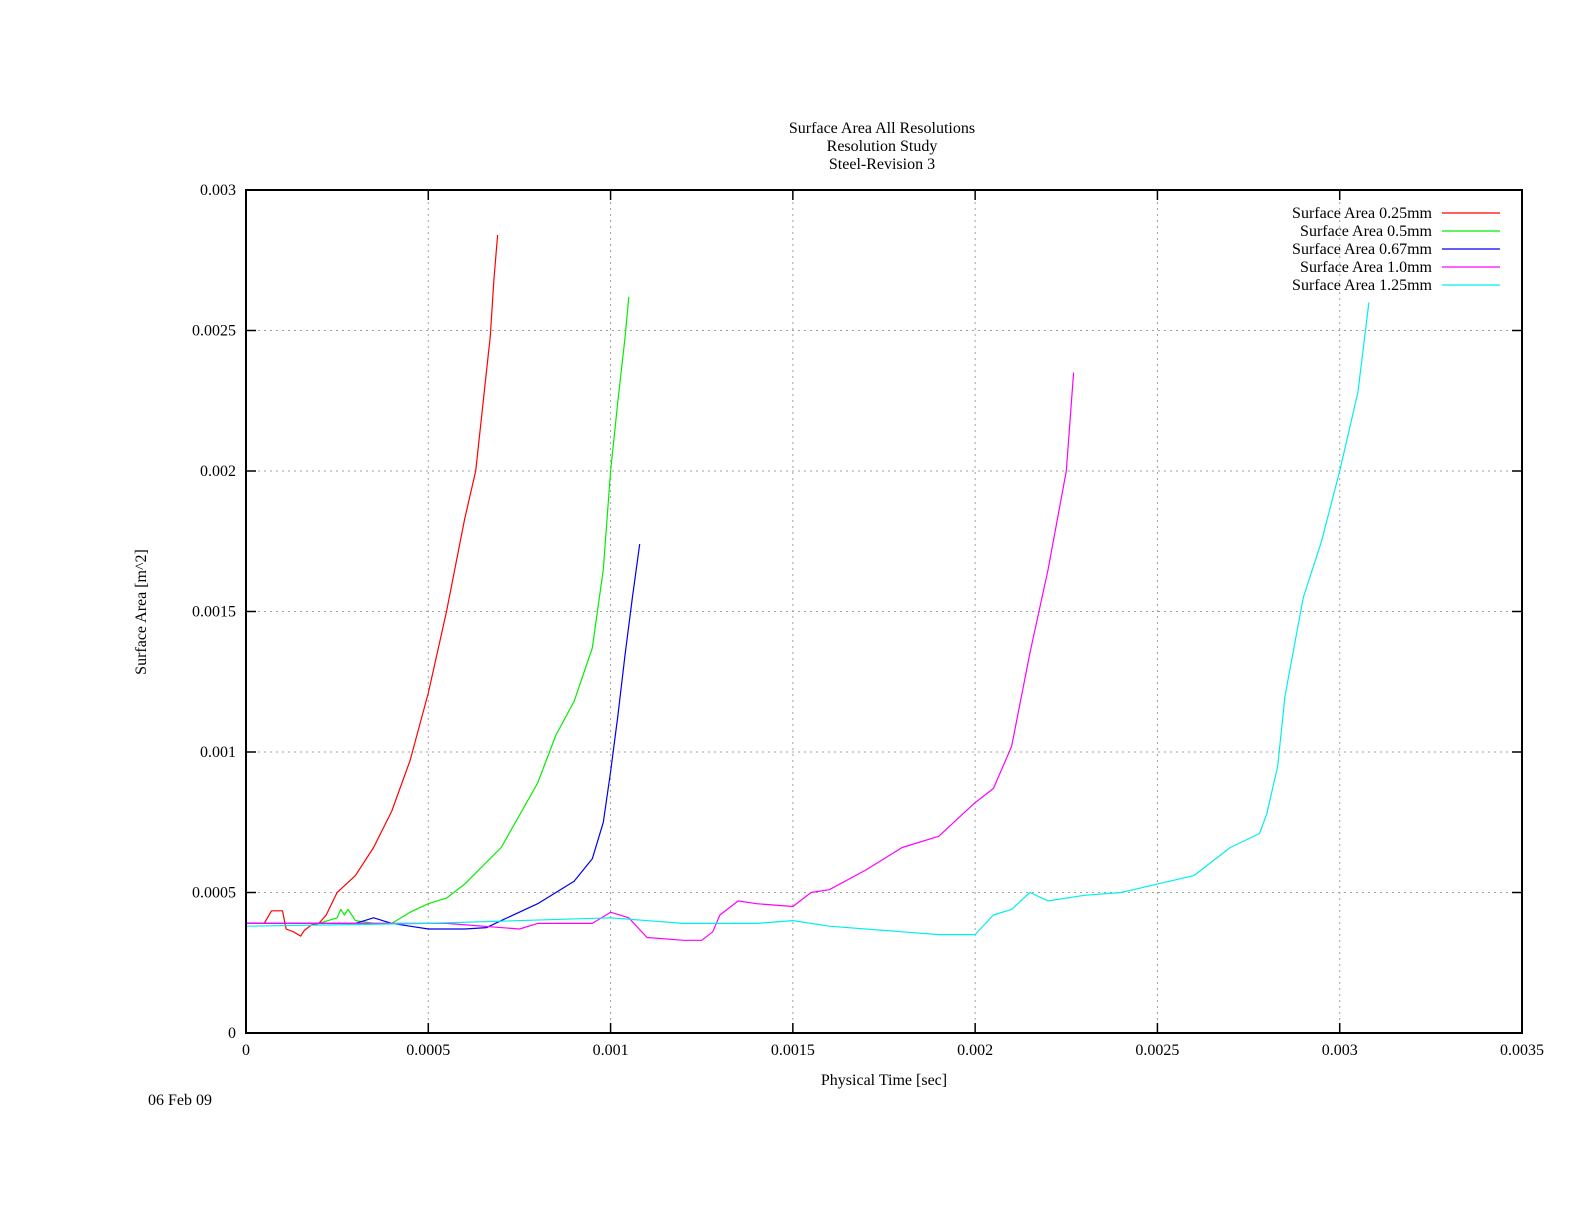  What do you see at coordinates (884, 1080) in the screenshot?
I see `x-axis-label: Physical Time [sec]` at bounding box center [884, 1080].